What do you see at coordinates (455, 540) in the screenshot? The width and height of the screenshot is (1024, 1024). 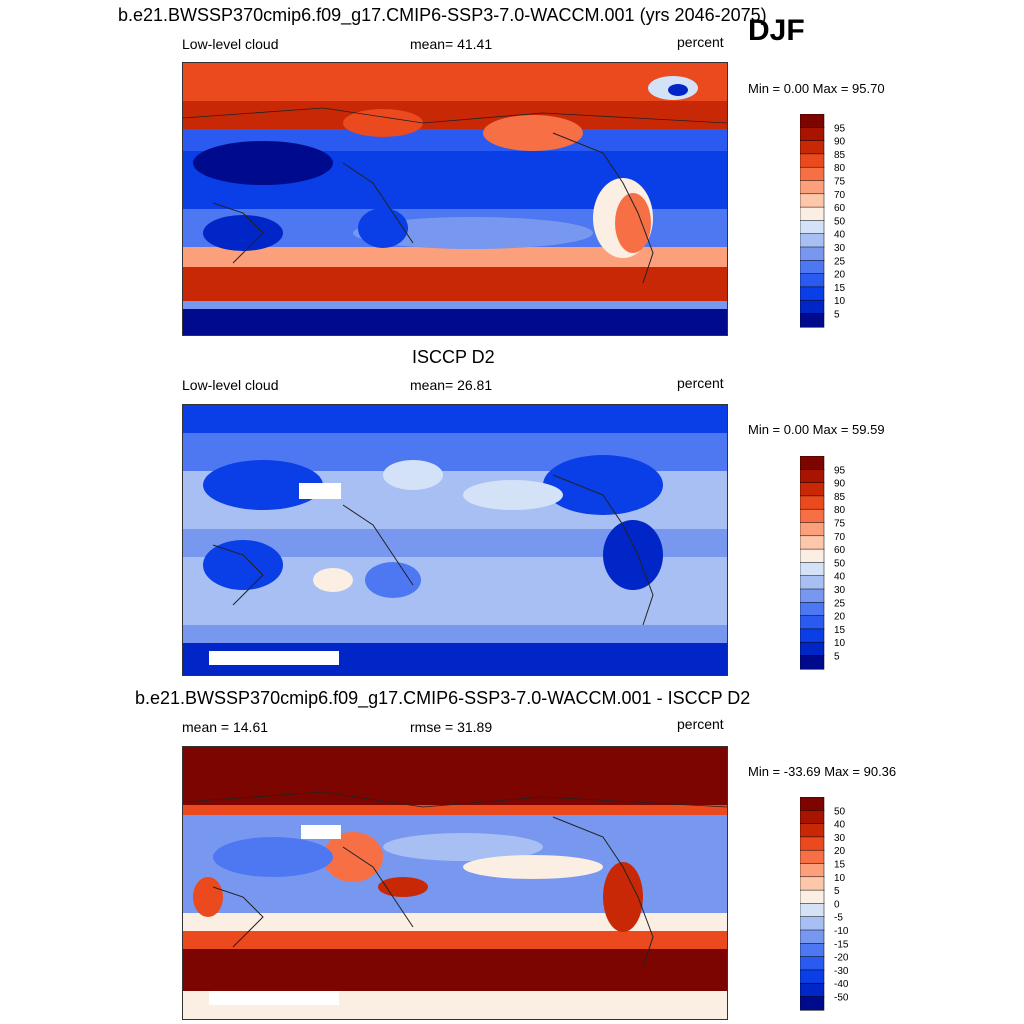 I see `panel2-map` at bounding box center [455, 540].